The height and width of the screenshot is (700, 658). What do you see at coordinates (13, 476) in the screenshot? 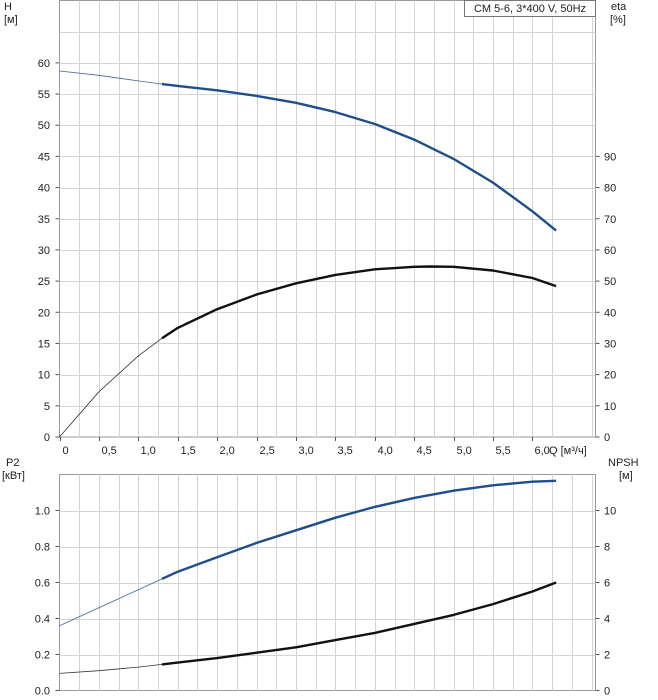
I see `p2-axis-unit: [кВт]` at bounding box center [13, 476].